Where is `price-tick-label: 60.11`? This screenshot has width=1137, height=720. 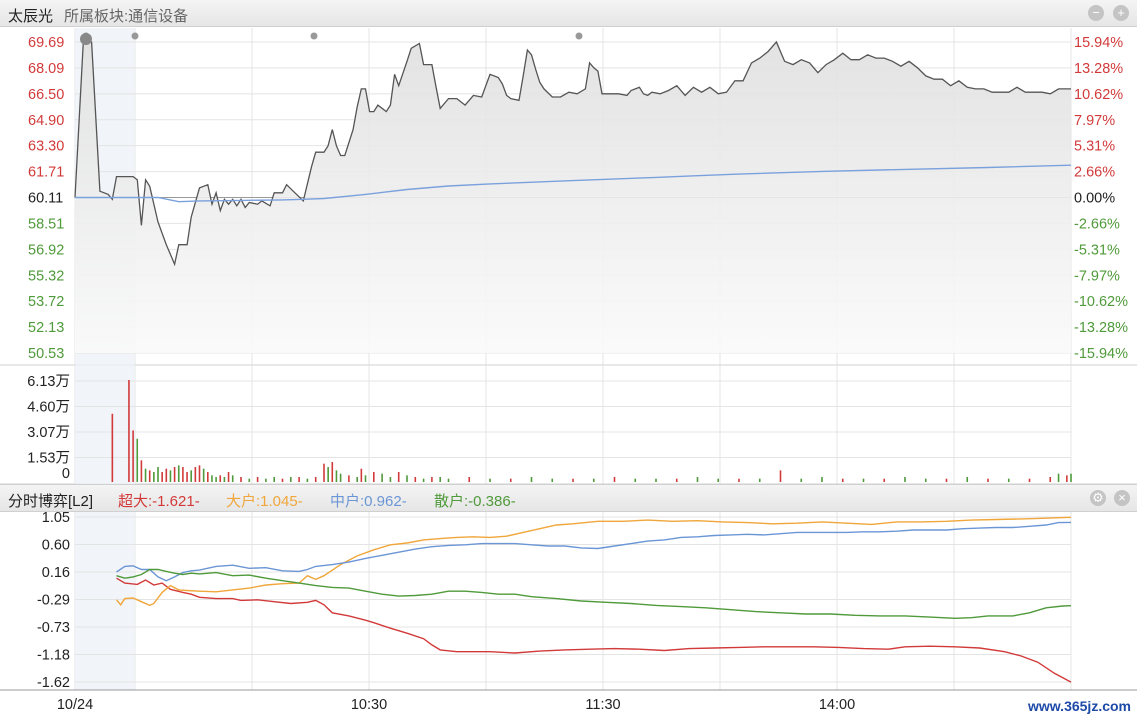 price-tick-label: 60.11 is located at coordinates (45, 199).